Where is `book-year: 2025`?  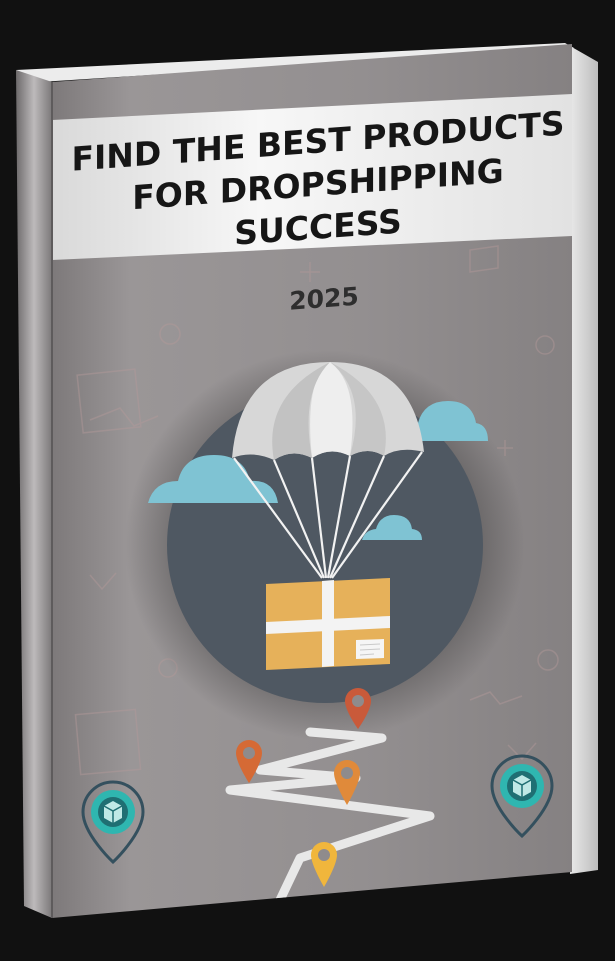 book-year: 2025 is located at coordinates (324, 299).